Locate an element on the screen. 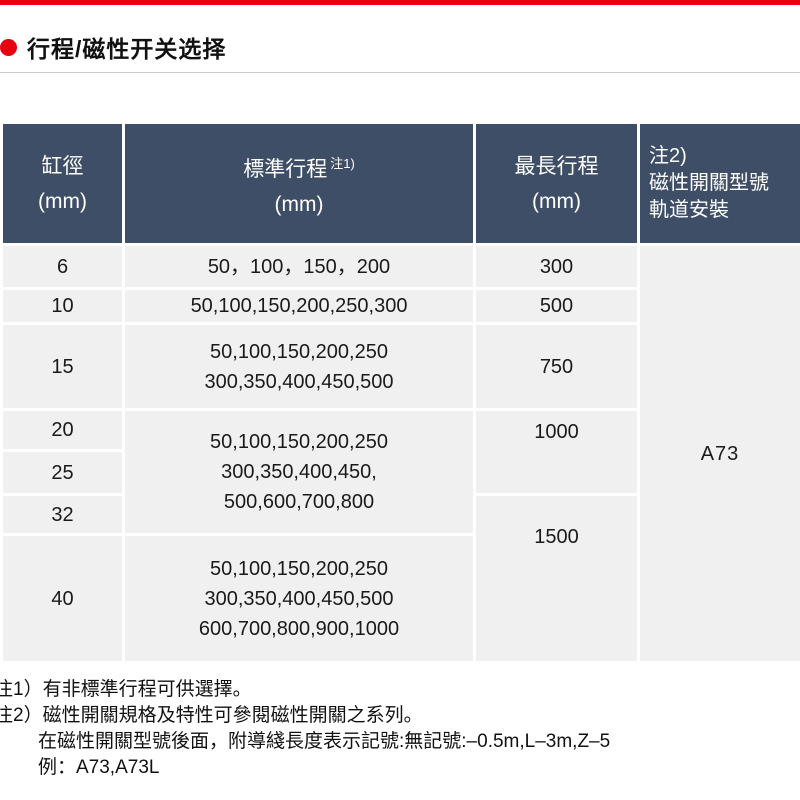 Image resolution: width=800 pixels, height=800 pixels. table-row-bore-25: 25 is located at coordinates (400, 472).